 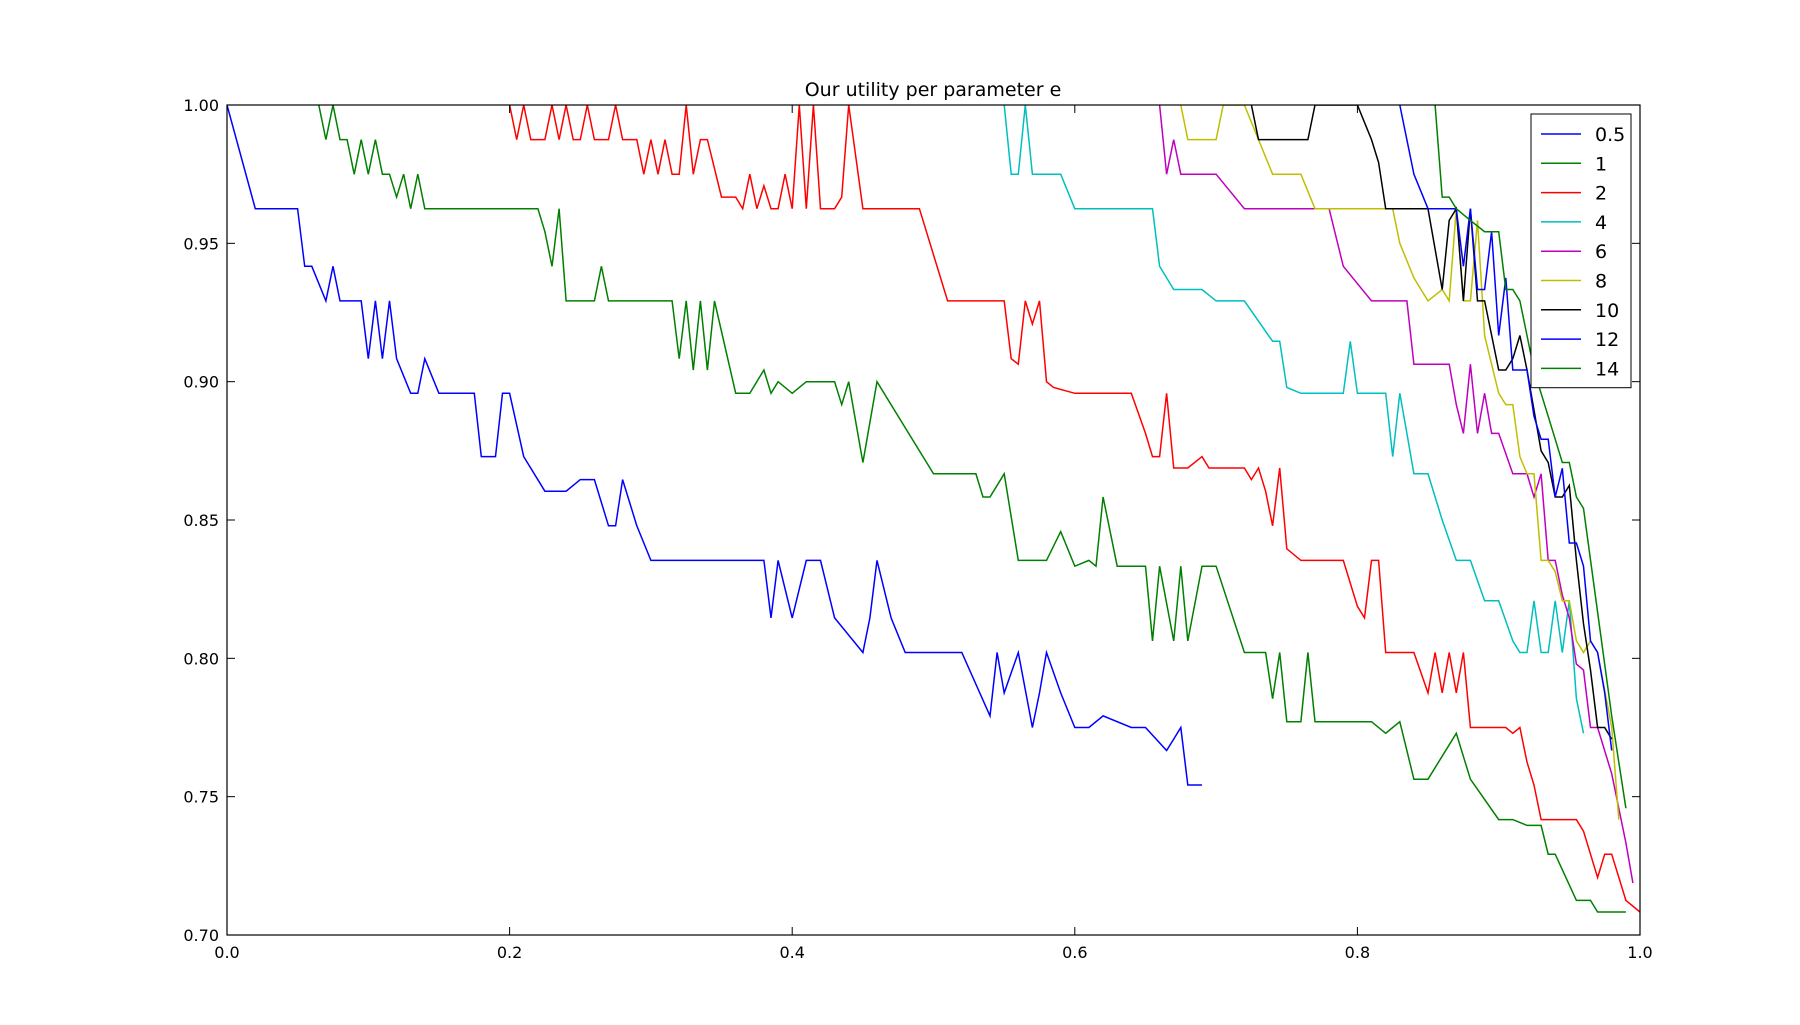 What do you see at coordinates (509, 952) in the screenshot?
I see `x-tick-label: 0.2` at bounding box center [509, 952].